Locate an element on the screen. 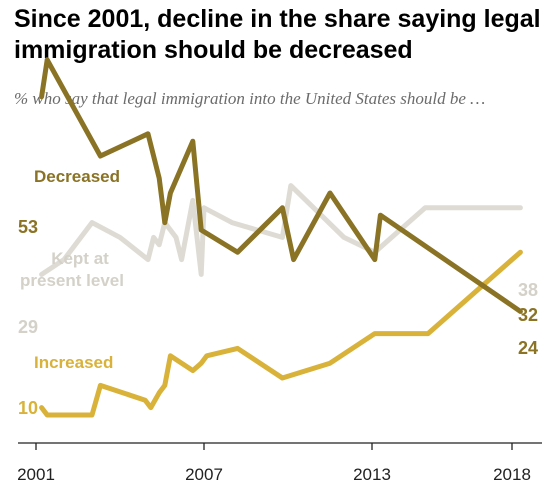 The width and height of the screenshot is (560, 494). kept-series-label-line2: present level is located at coordinates (72, 280).